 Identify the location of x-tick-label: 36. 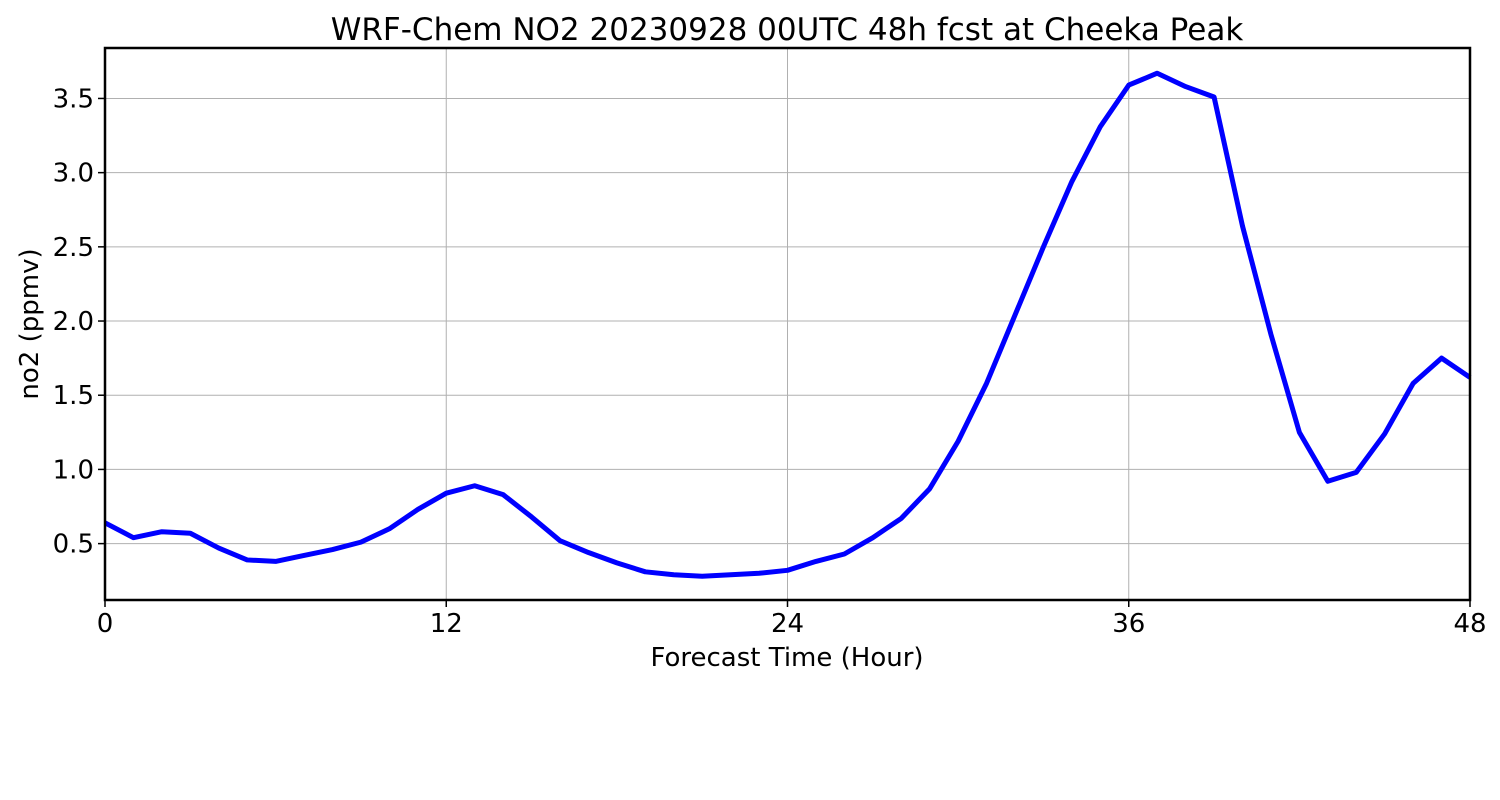
(1128, 624).